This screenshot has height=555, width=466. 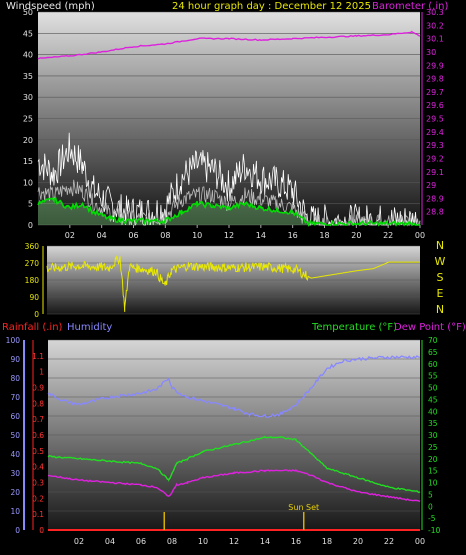 I want to click on humidity-line, so click(x=234, y=386).